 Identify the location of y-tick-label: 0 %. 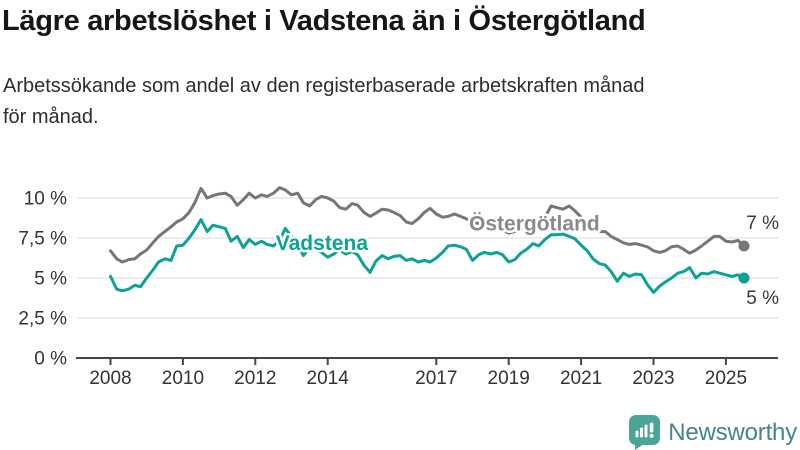
(50, 359).